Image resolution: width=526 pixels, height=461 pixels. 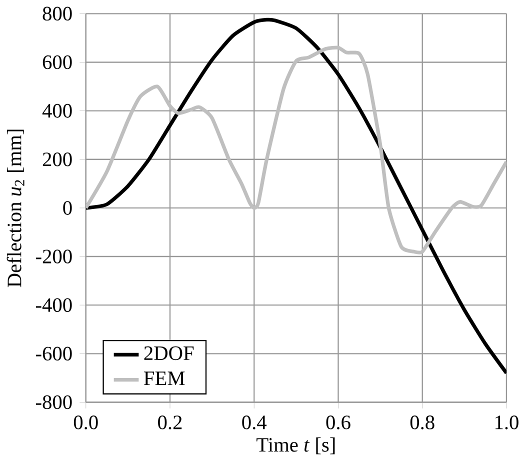 I want to click on x-tick-label: 1.0, so click(x=507, y=422).